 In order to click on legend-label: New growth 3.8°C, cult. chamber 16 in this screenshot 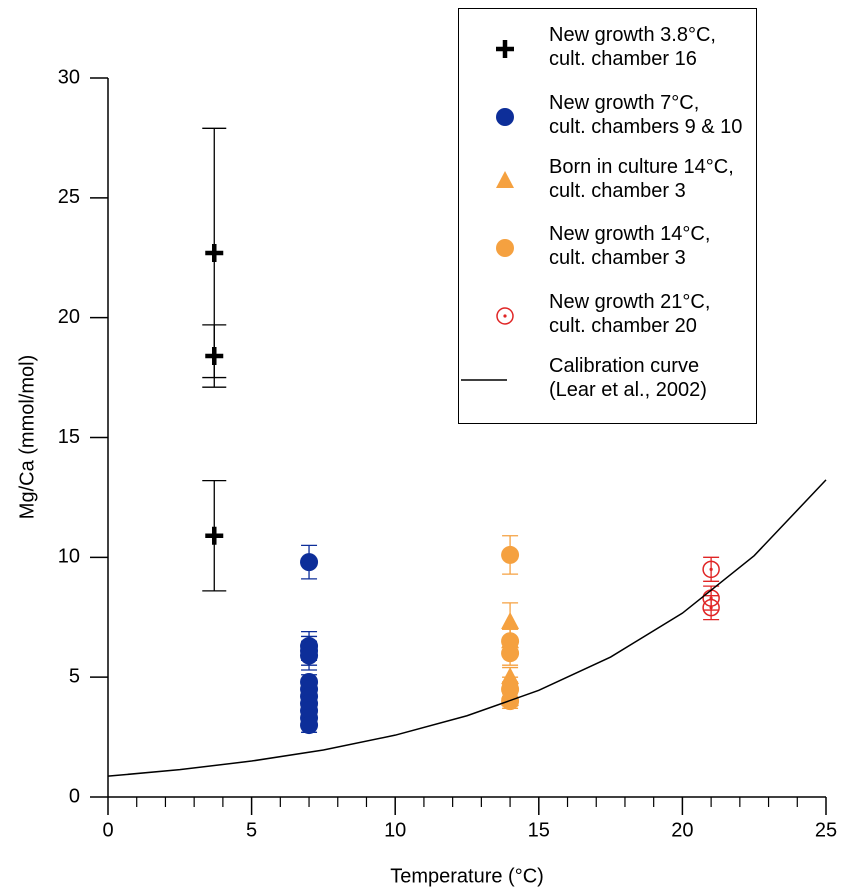, I will do `click(632, 47)`.